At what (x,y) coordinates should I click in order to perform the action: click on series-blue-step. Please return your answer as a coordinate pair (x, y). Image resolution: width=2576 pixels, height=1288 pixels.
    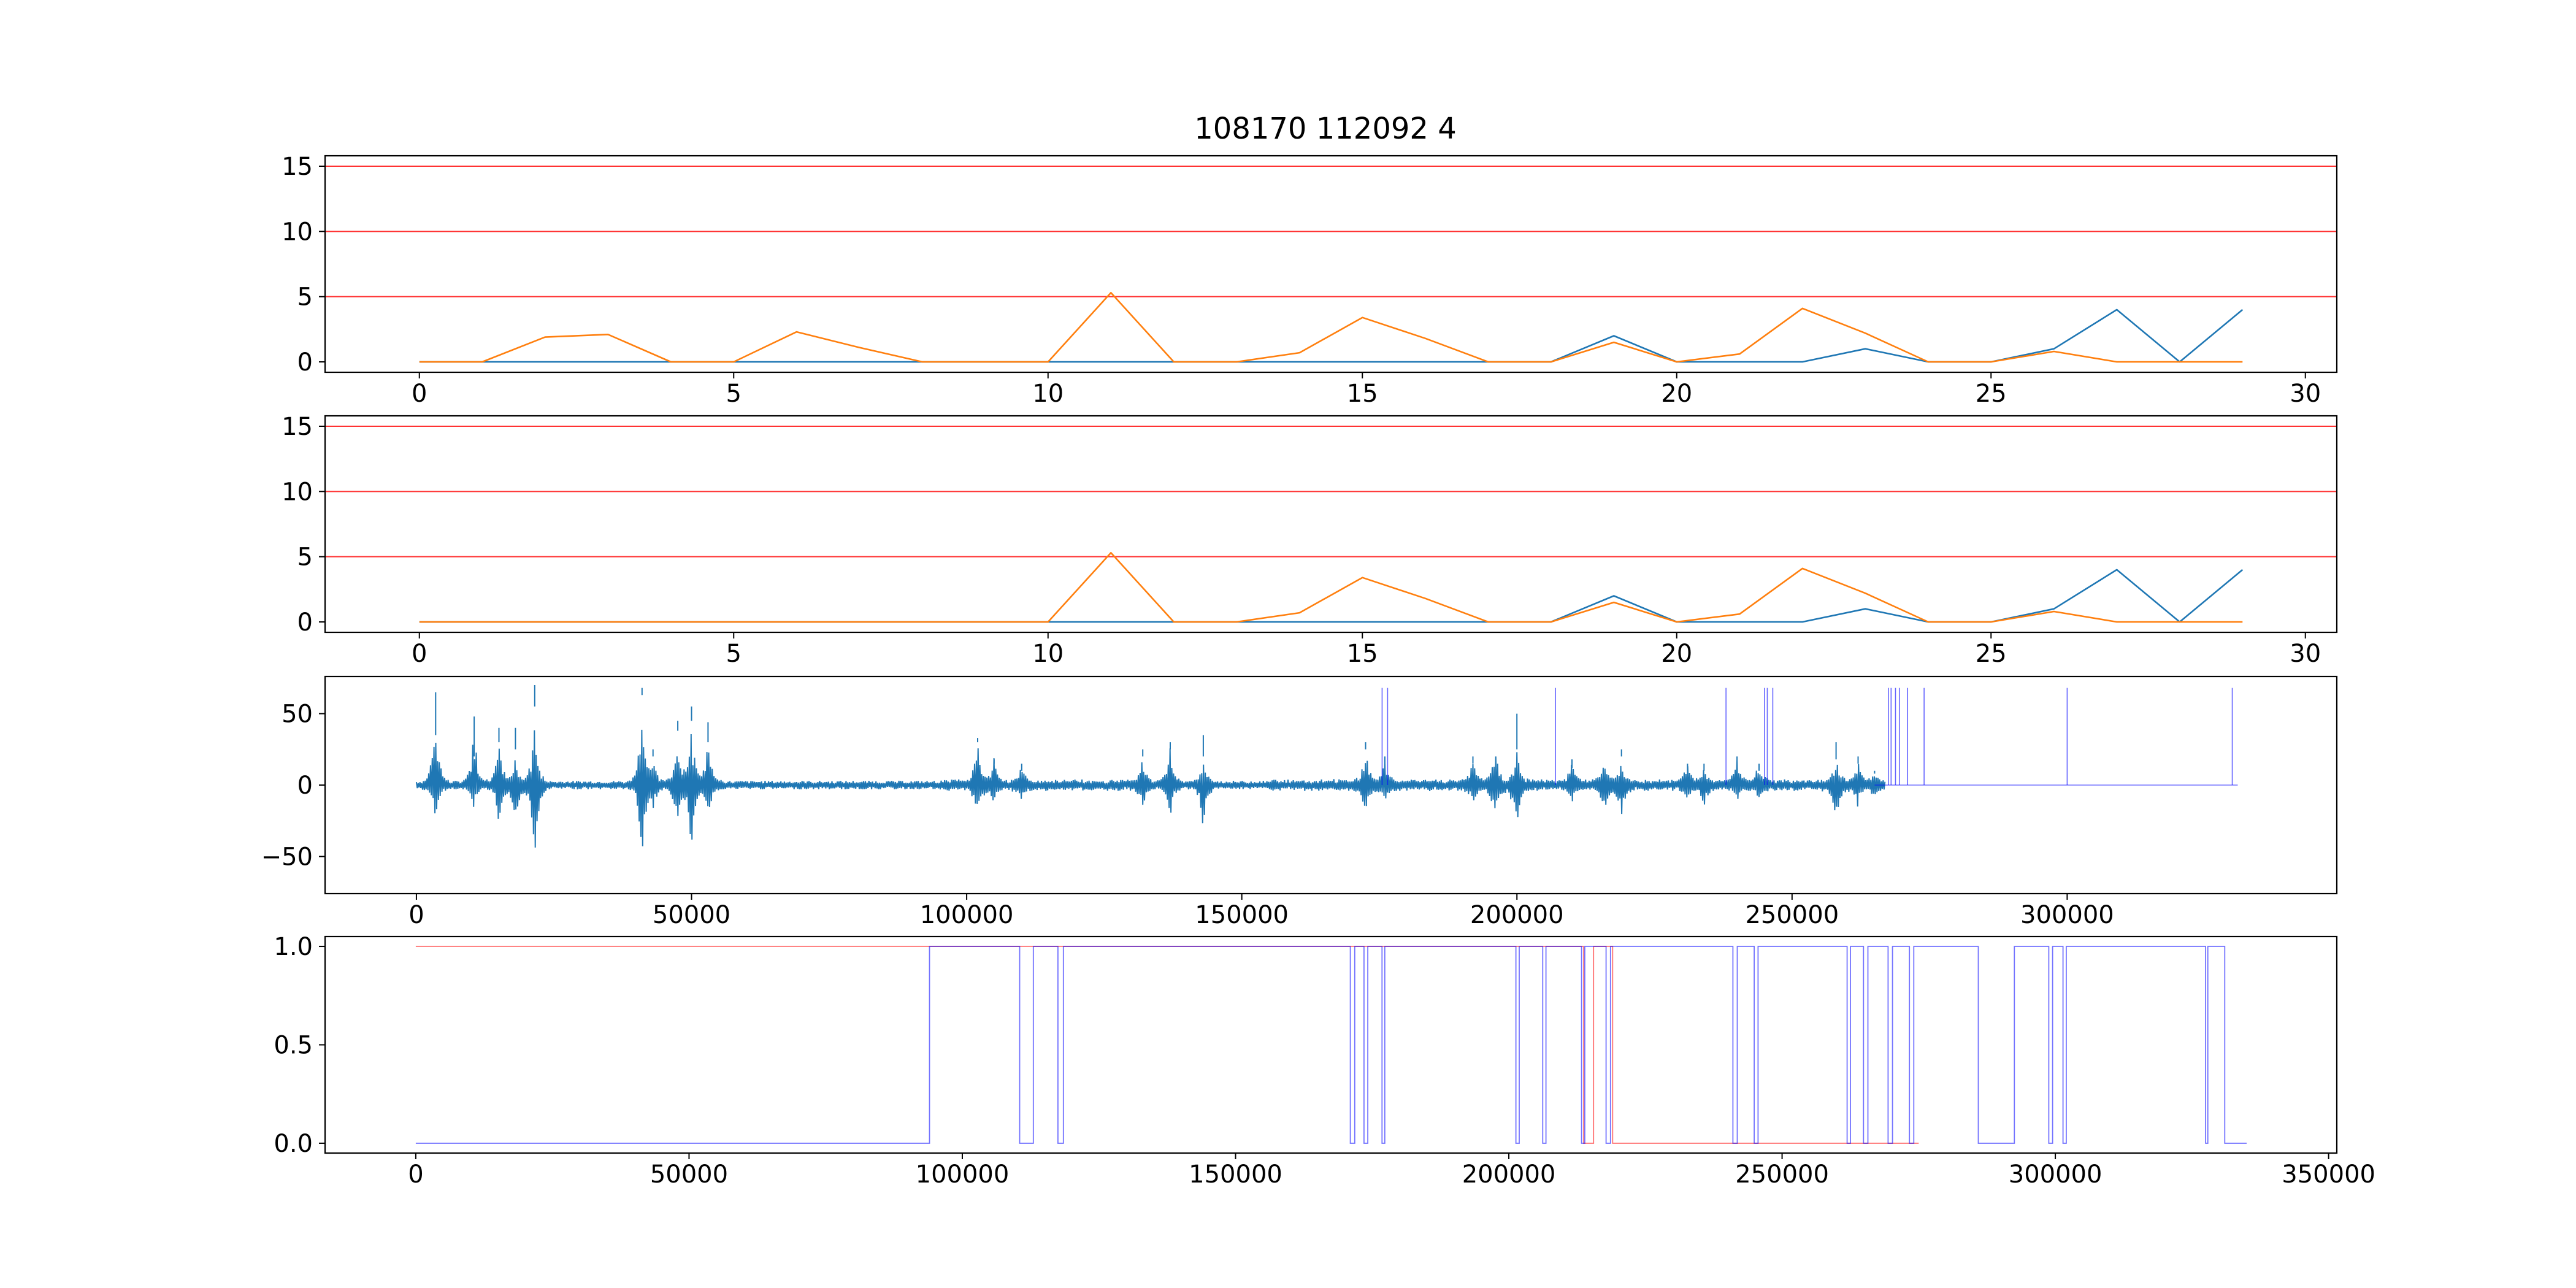
    Looking at the image, I should click on (1331, 1045).